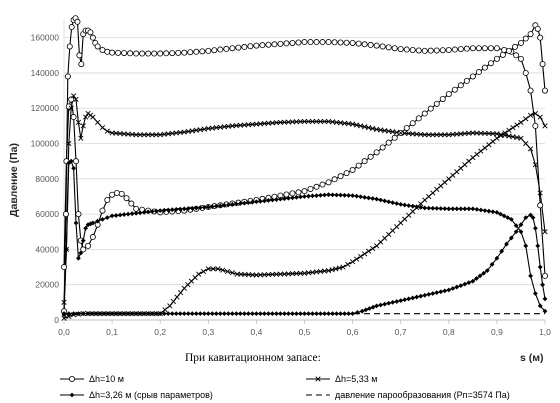  I want to click on y-tick-label: 60000, so click(47, 214).